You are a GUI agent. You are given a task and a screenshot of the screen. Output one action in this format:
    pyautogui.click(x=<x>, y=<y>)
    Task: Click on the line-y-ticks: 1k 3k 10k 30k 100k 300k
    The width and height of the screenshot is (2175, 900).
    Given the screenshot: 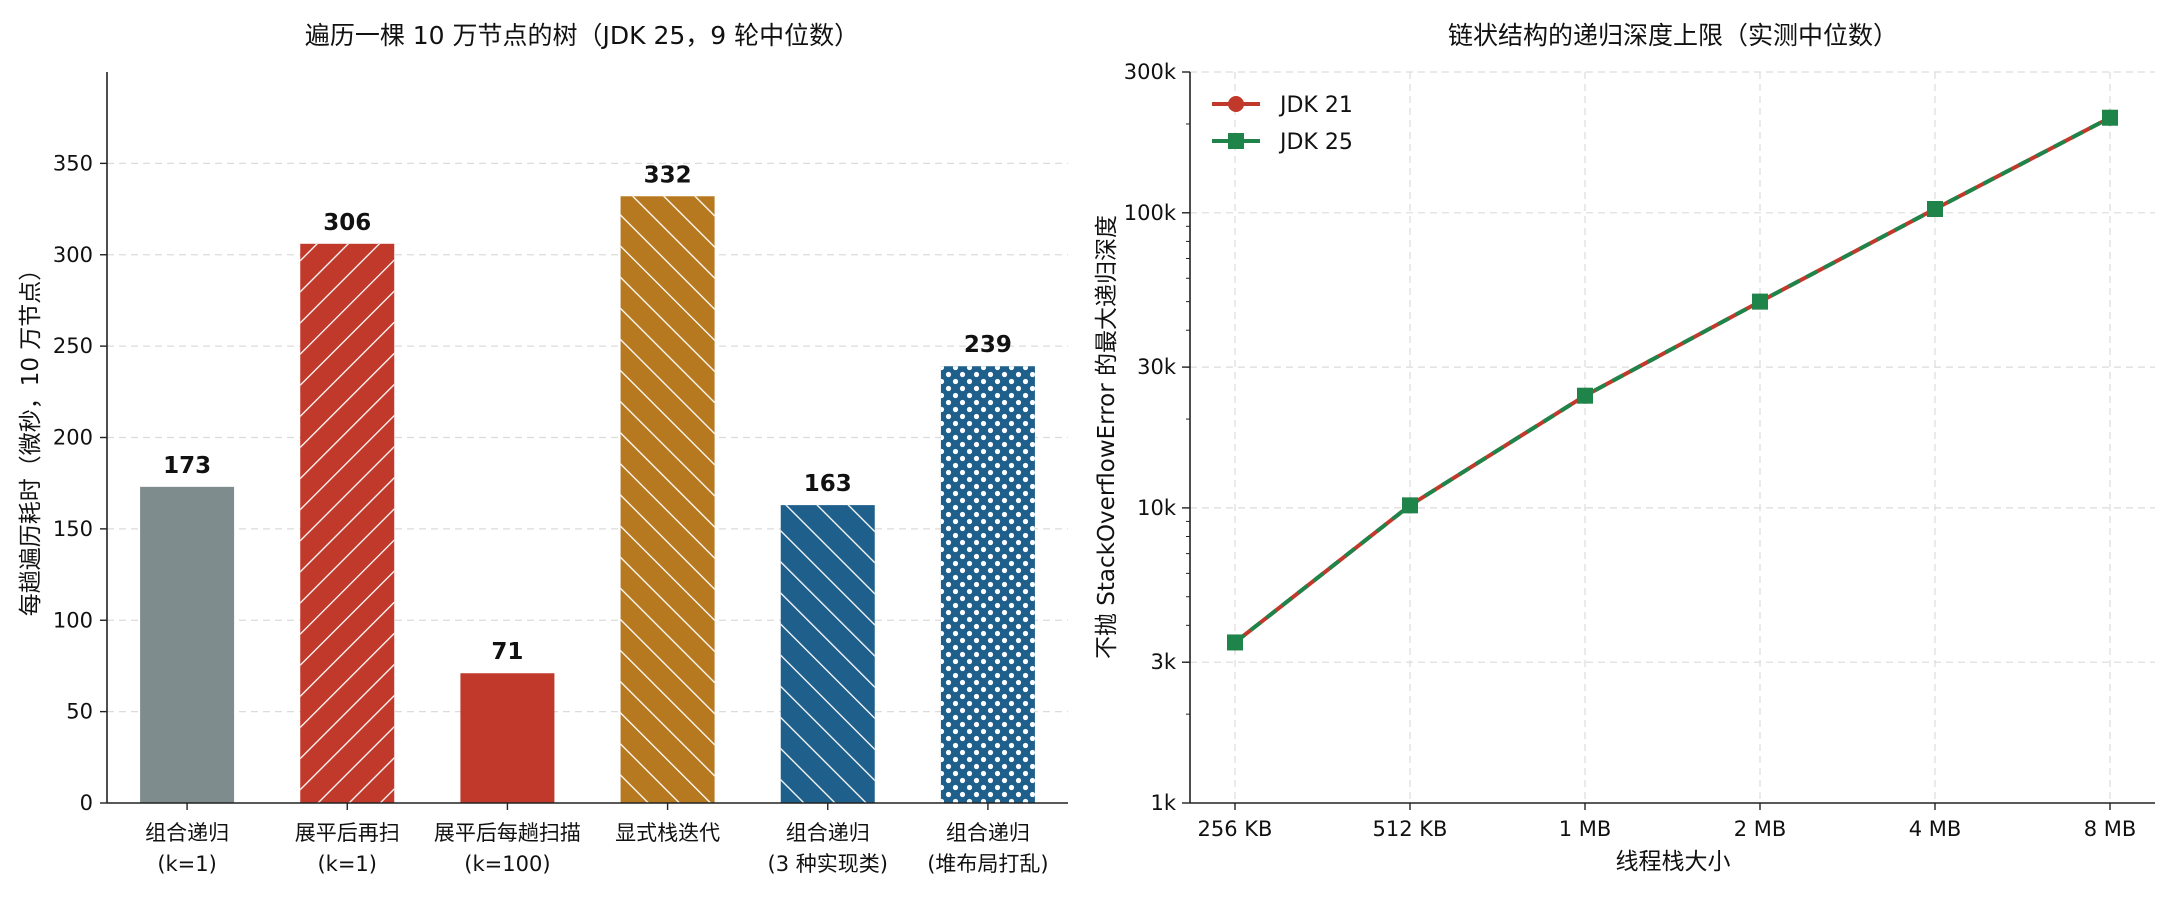 What is the action you would take?
    pyautogui.click(x=1157, y=437)
    